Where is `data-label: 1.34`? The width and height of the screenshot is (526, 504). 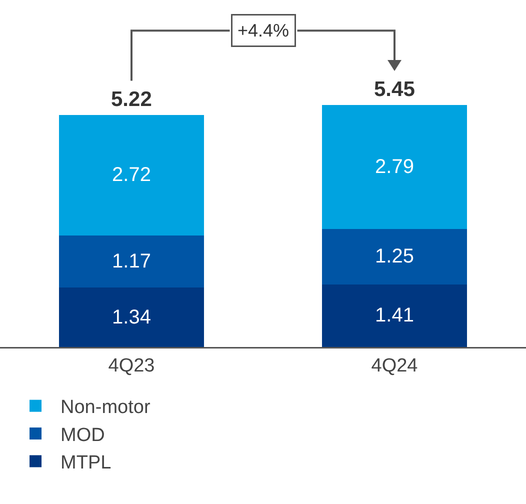
data-label: 1.34 is located at coordinates (131, 317).